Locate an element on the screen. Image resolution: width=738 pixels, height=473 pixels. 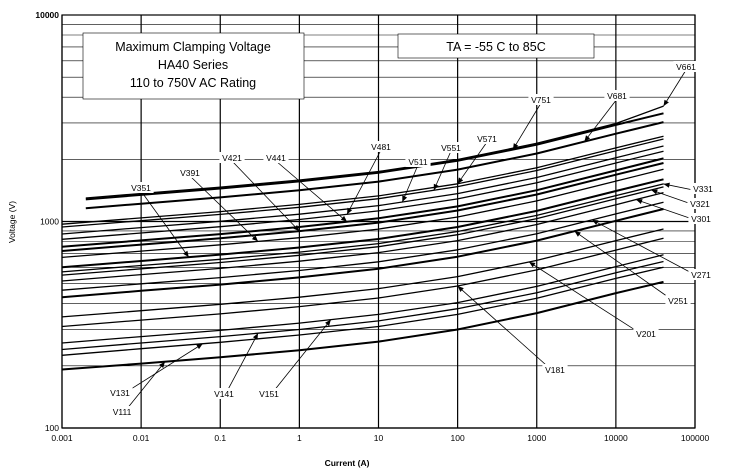
label-bg-v141 is located at coordinates (224, 393).